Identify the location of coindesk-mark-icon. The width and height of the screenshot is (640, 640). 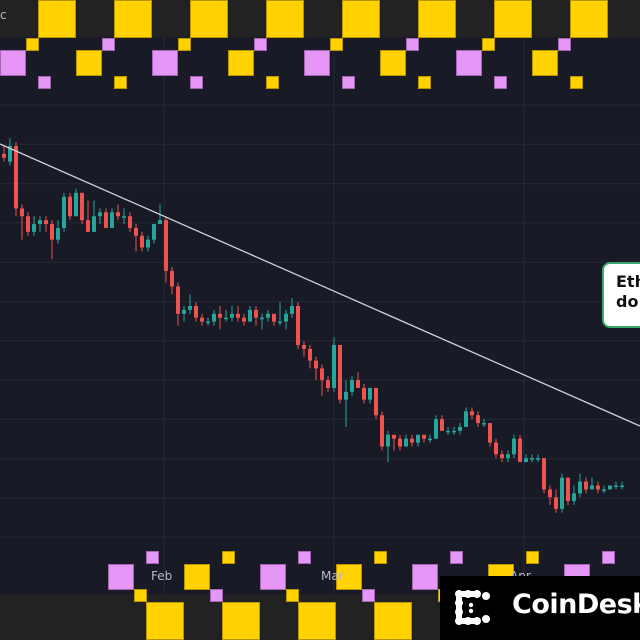
(472, 607).